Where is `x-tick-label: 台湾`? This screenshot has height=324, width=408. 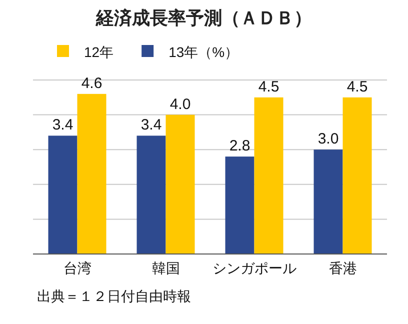
x-tick-label: 台湾 is located at coordinates (77, 268).